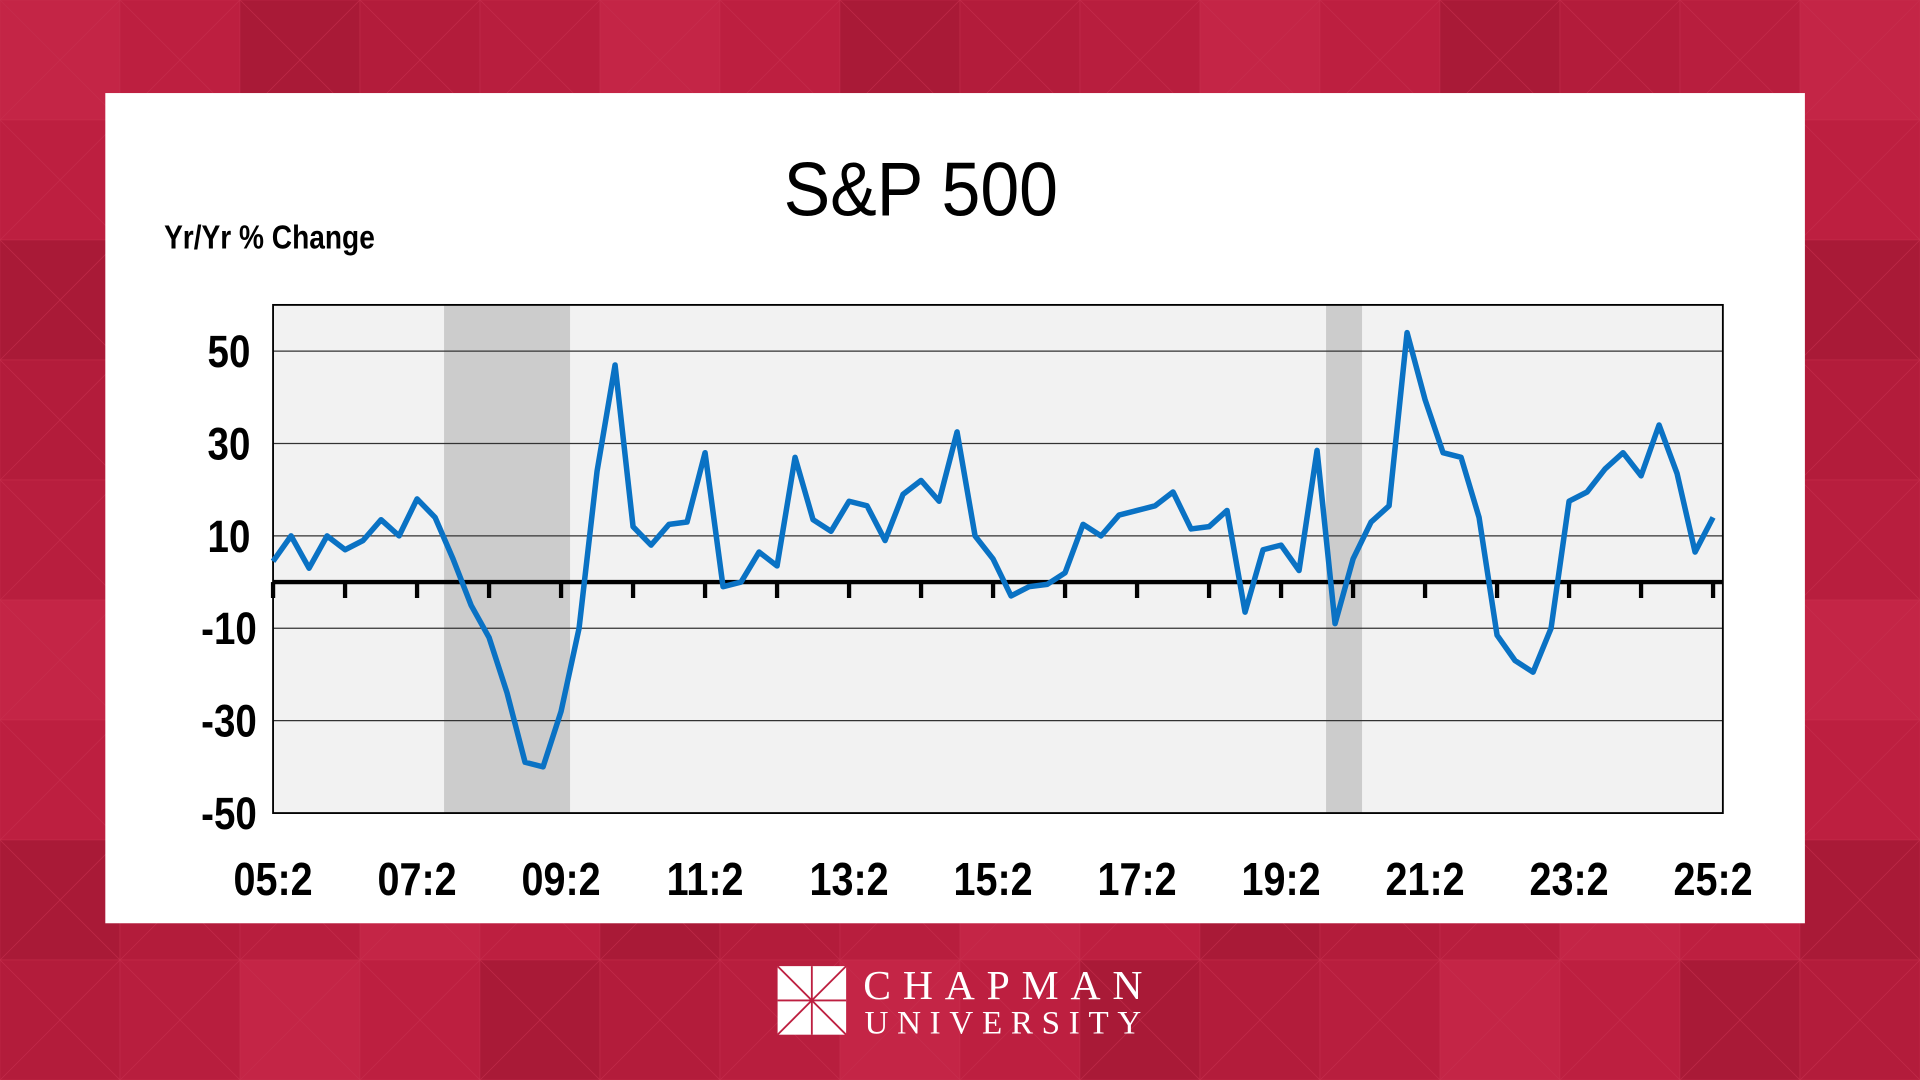 The image size is (1920, 1080). I want to click on x-tick-label: 17:2, so click(1136, 880).